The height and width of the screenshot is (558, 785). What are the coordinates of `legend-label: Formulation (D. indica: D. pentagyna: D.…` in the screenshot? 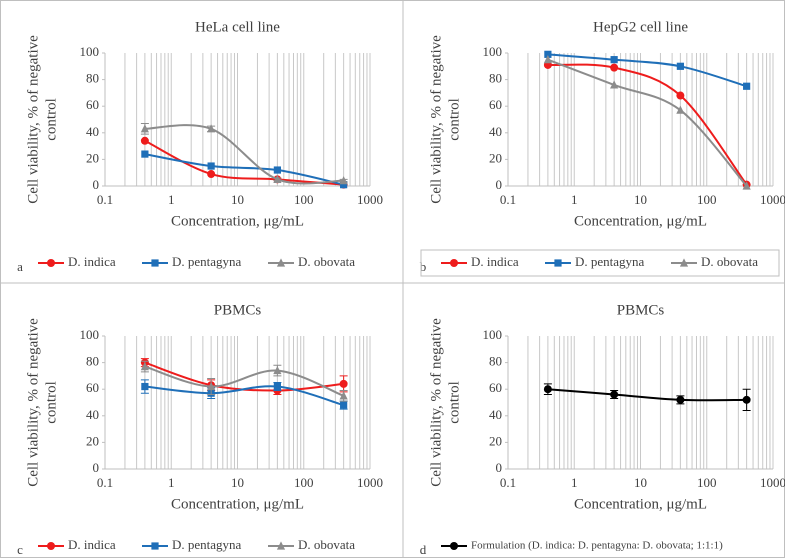 It's located at (597, 546).